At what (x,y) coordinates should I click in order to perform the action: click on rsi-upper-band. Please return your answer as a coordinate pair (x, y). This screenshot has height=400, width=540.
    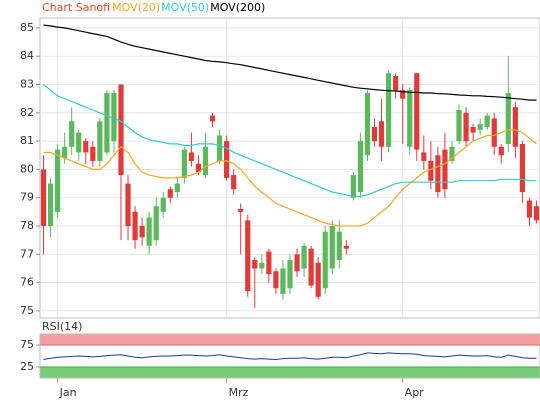
    Looking at the image, I should click on (289, 339).